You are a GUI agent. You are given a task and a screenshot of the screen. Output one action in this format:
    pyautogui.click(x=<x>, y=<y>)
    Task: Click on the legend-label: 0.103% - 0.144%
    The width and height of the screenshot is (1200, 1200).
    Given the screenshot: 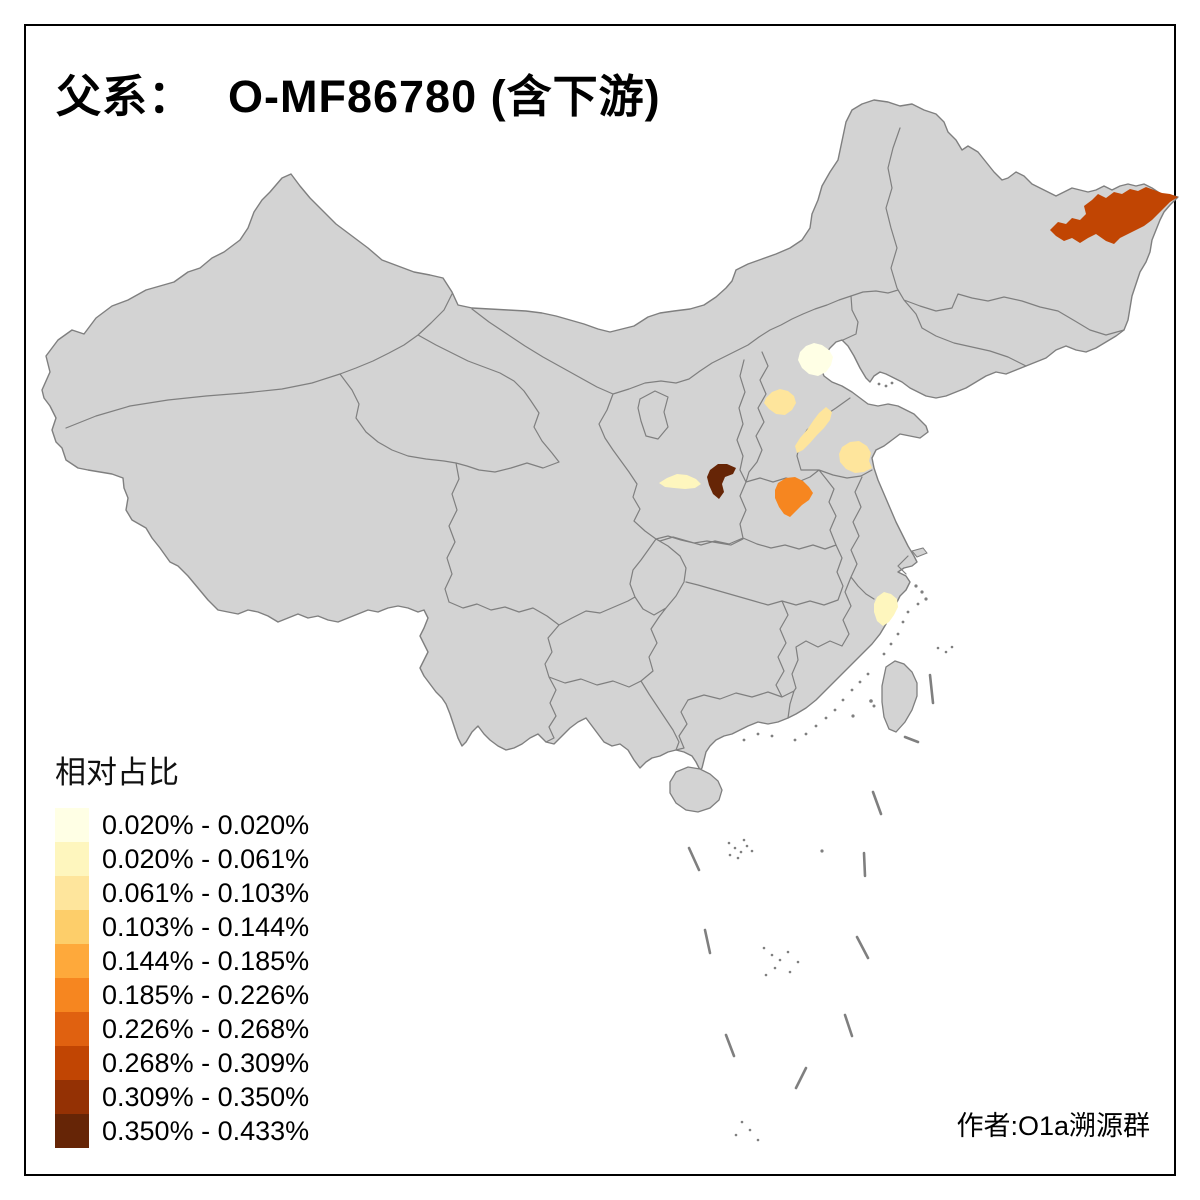 What is the action you would take?
    pyautogui.click(x=206, y=927)
    